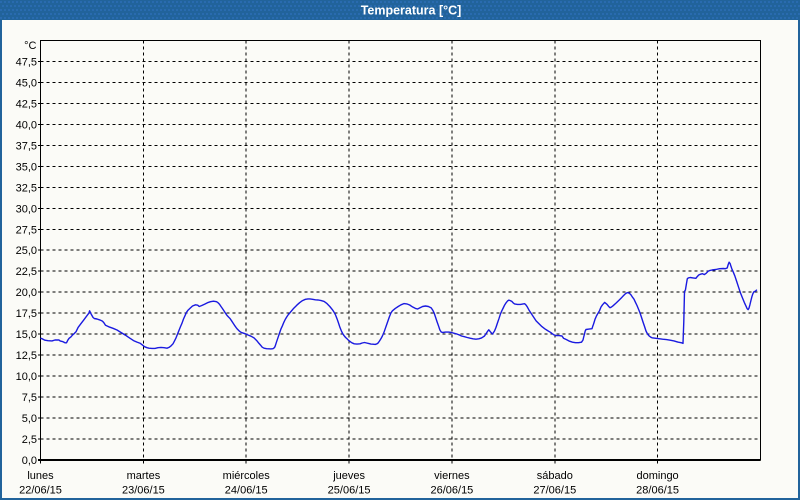 The height and width of the screenshot is (500, 800). I want to click on svg-text: 23/06/15, so click(143, 491).